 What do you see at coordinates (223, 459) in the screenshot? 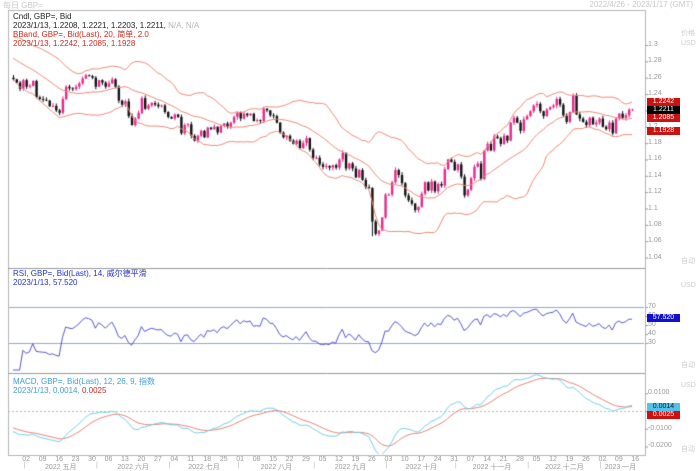
I see `x-axis-day-tick: 25` at bounding box center [223, 459].